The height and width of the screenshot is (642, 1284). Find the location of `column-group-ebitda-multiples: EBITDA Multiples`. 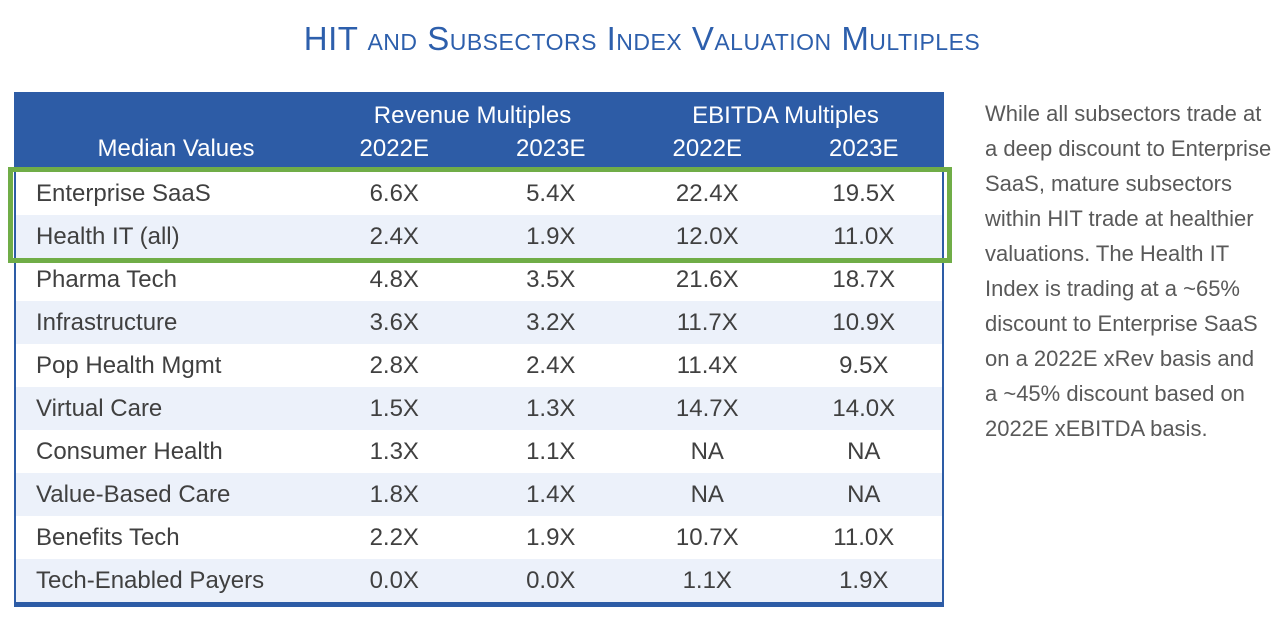

column-group-ebitda-multiples: EBITDA Multiples is located at coordinates (786, 112).